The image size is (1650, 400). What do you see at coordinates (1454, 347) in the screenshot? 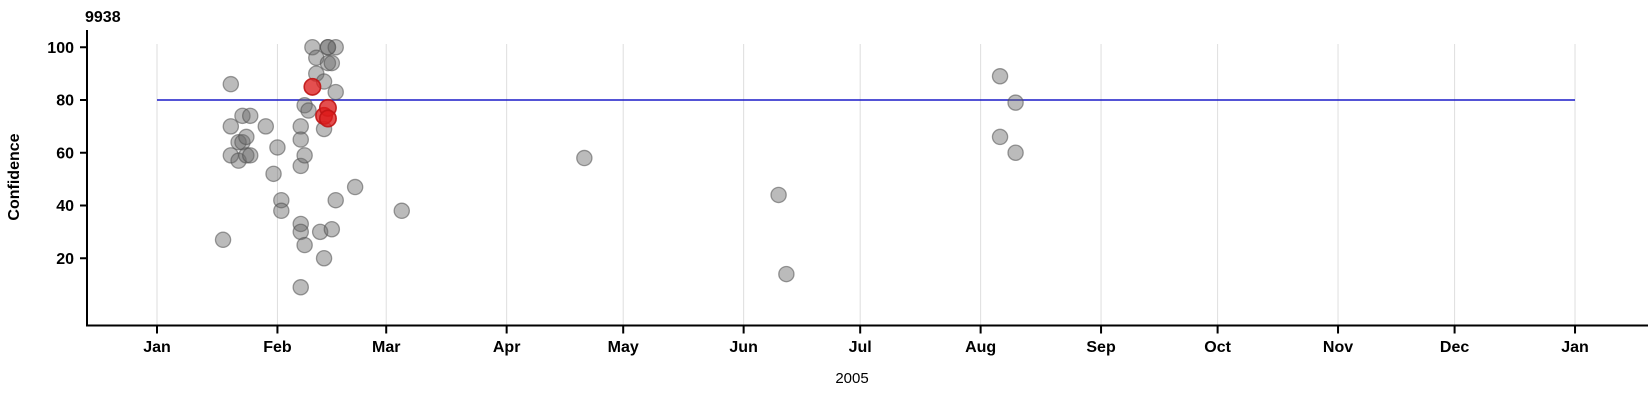
I see `x-tick-label: Dec` at bounding box center [1454, 347].